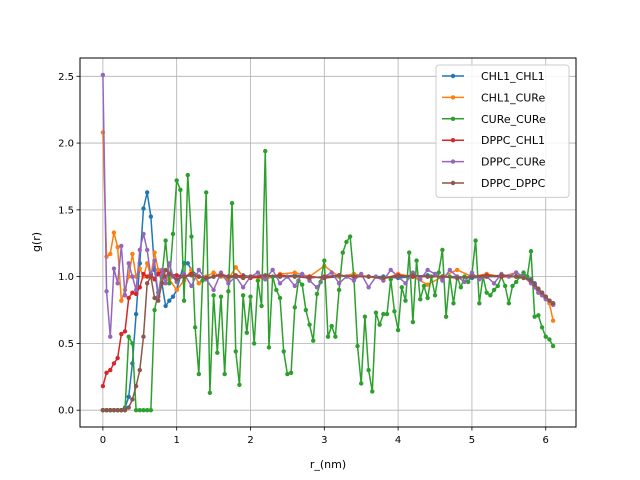 The height and width of the screenshot is (480, 640). I want to click on y-tick-label: 1.5, so click(66, 210).